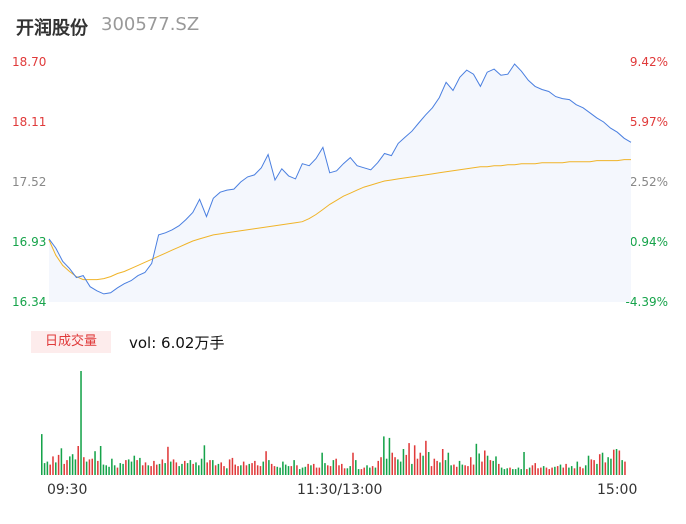  I want to click on volume-tab: 日成交量, so click(71, 342).